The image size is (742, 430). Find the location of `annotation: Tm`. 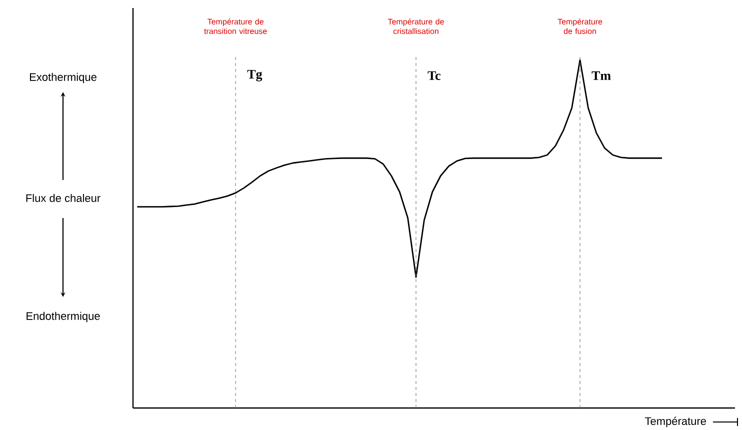

annotation: Tm is located at coordinates (601, 75).